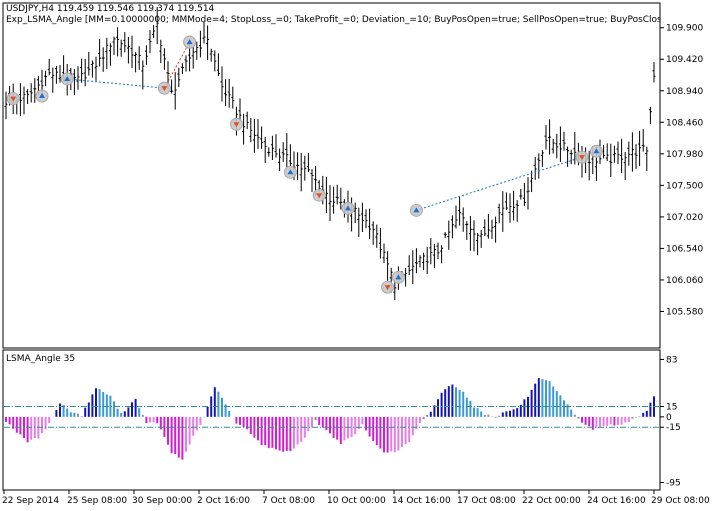  I want to click on indicator-tick-label: -95, so click(673, 484).